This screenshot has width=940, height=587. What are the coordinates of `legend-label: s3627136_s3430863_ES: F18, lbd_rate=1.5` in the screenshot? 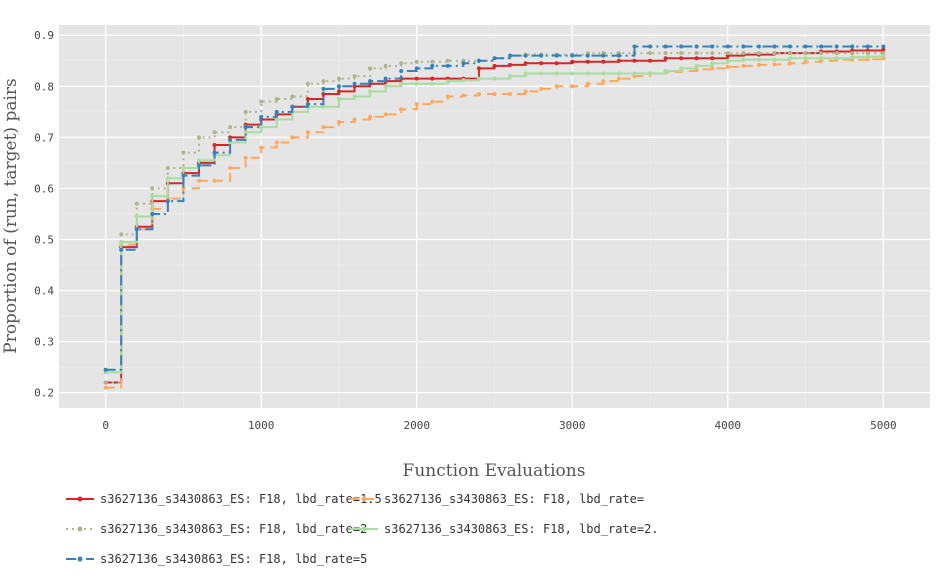 It's located at (241, 499).